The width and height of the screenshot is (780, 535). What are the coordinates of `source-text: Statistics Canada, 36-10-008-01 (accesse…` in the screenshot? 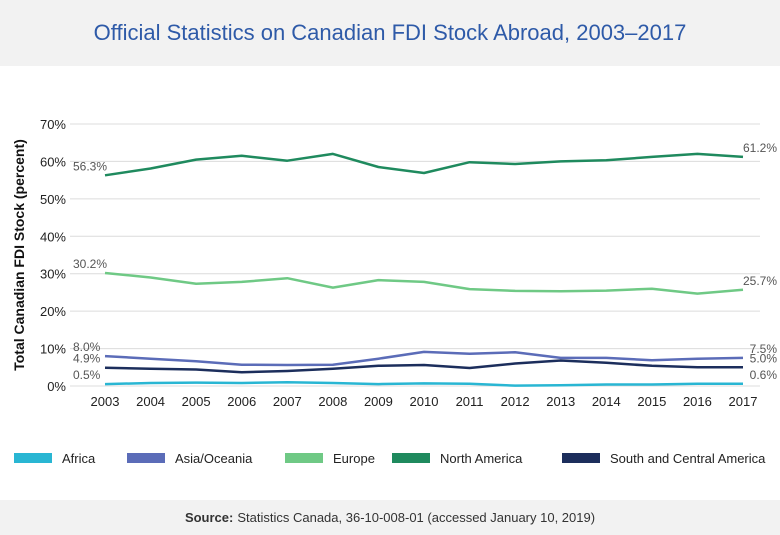 It's located at (416, 517).